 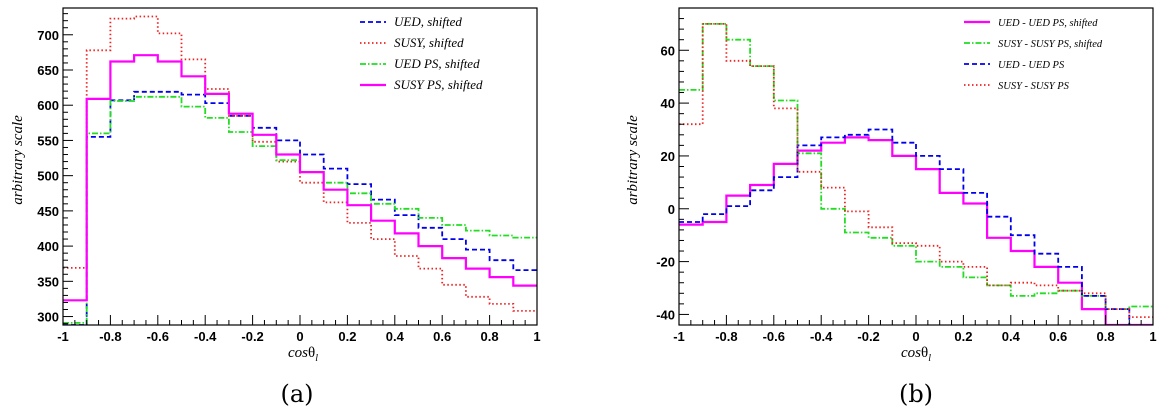 I want to click on panel-label-a: (a), so click(x=296, y=394).